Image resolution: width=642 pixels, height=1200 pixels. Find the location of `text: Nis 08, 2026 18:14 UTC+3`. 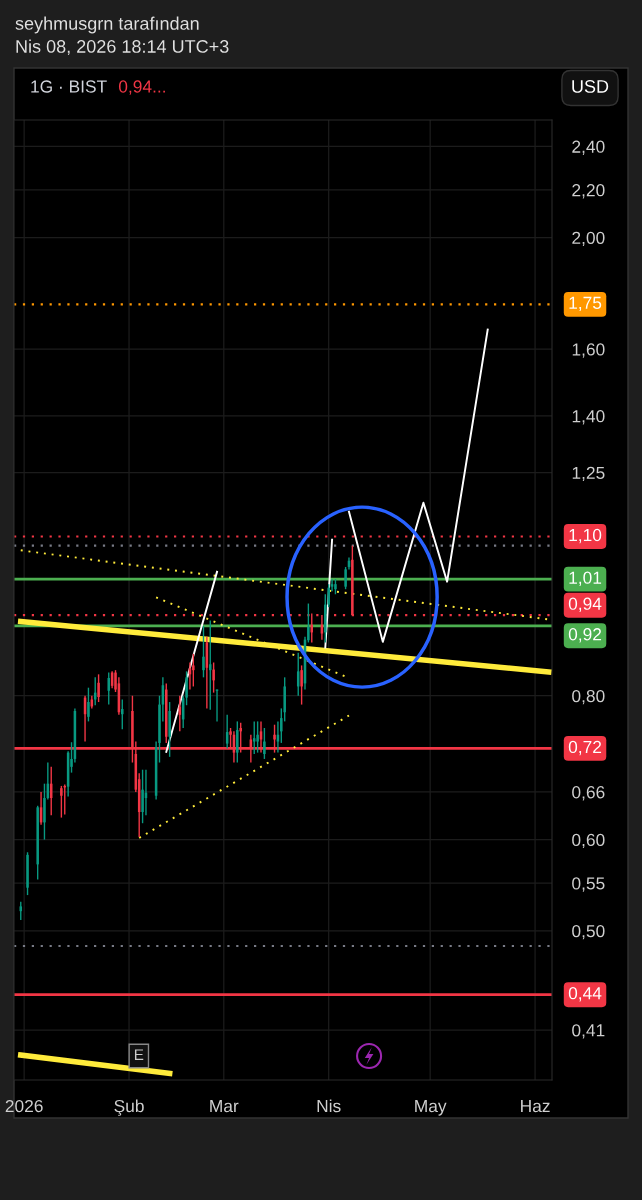

text: Nis 08, 2026 18:14 UTC+3 is located at coordinates (122, 47).